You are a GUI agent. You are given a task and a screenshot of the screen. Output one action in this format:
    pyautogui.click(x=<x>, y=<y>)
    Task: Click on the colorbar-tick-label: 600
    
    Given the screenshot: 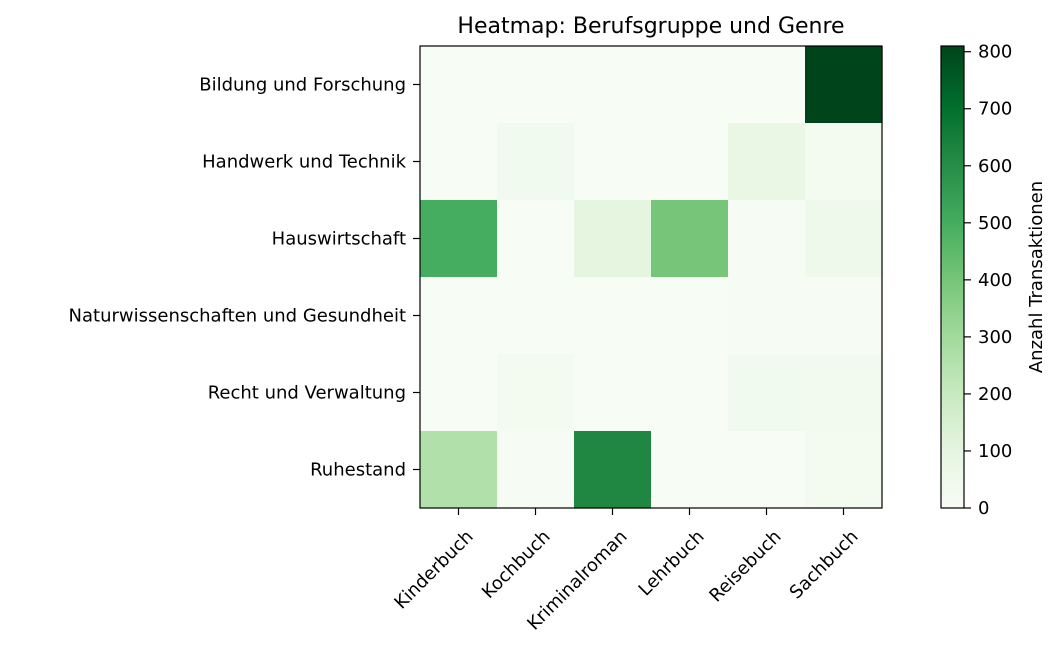 What is the action you would take?
    pyautogui.click(x=995, y=166)
    